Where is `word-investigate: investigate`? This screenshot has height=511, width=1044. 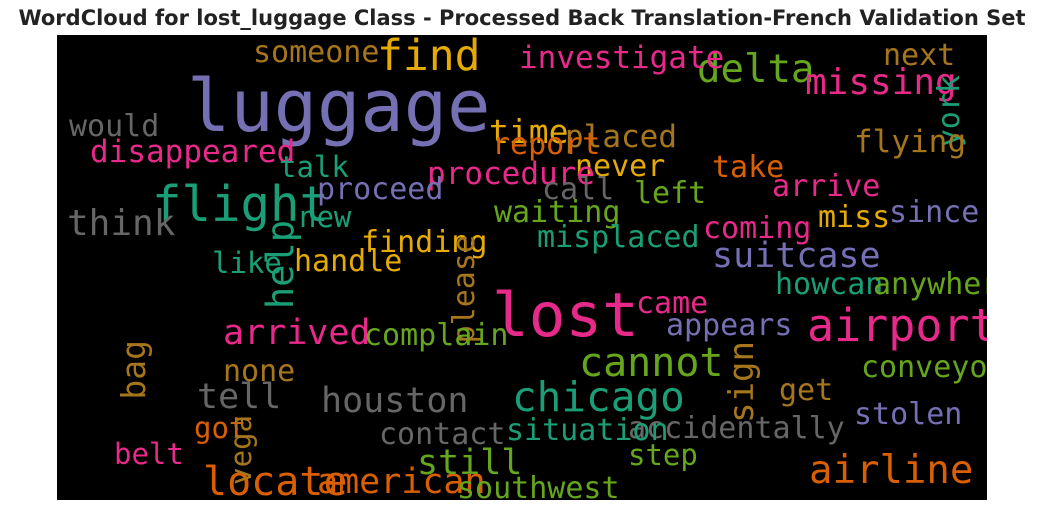 word-investigate: investigate is located at coordinates (622, 58).